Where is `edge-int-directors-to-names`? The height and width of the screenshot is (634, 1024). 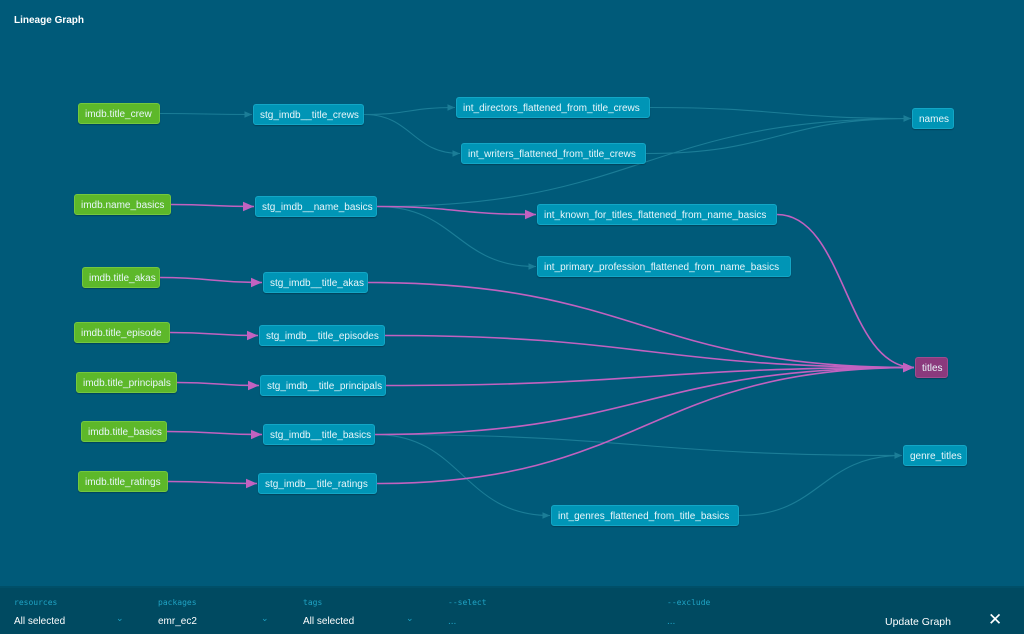
edge-int-directors-to-names is located at coordinates (780, 114).